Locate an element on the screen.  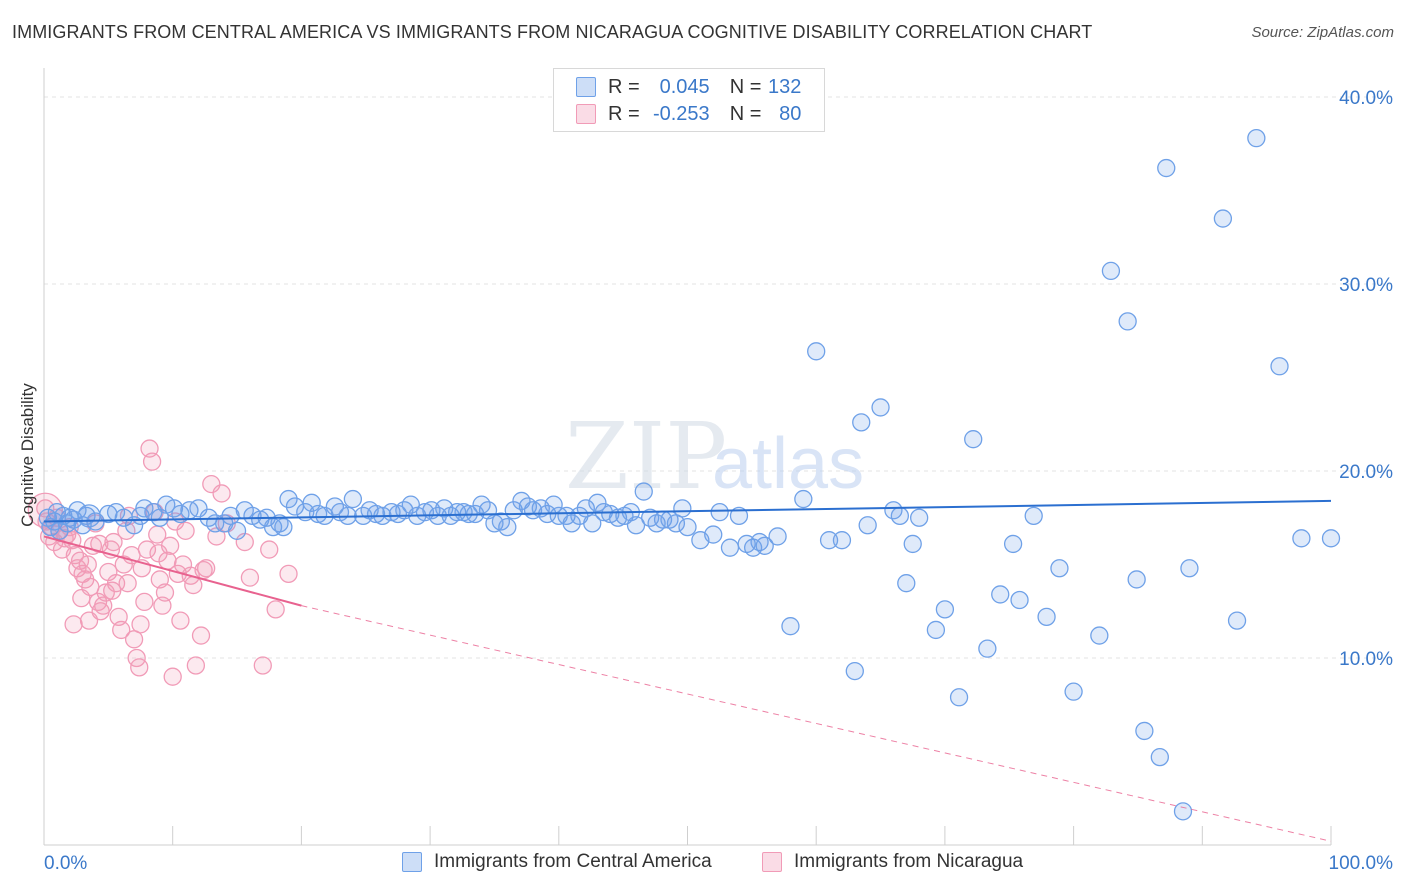
y-tick-label: 30.0% is located at coordinates (1366, 285).